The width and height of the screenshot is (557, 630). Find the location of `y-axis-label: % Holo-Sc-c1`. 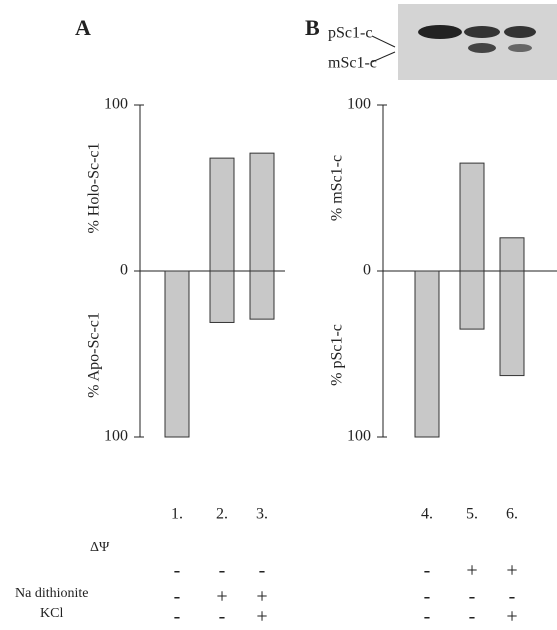

y-axis-label: % Holo-Sc-c1 is located at coordinates (94, 187).